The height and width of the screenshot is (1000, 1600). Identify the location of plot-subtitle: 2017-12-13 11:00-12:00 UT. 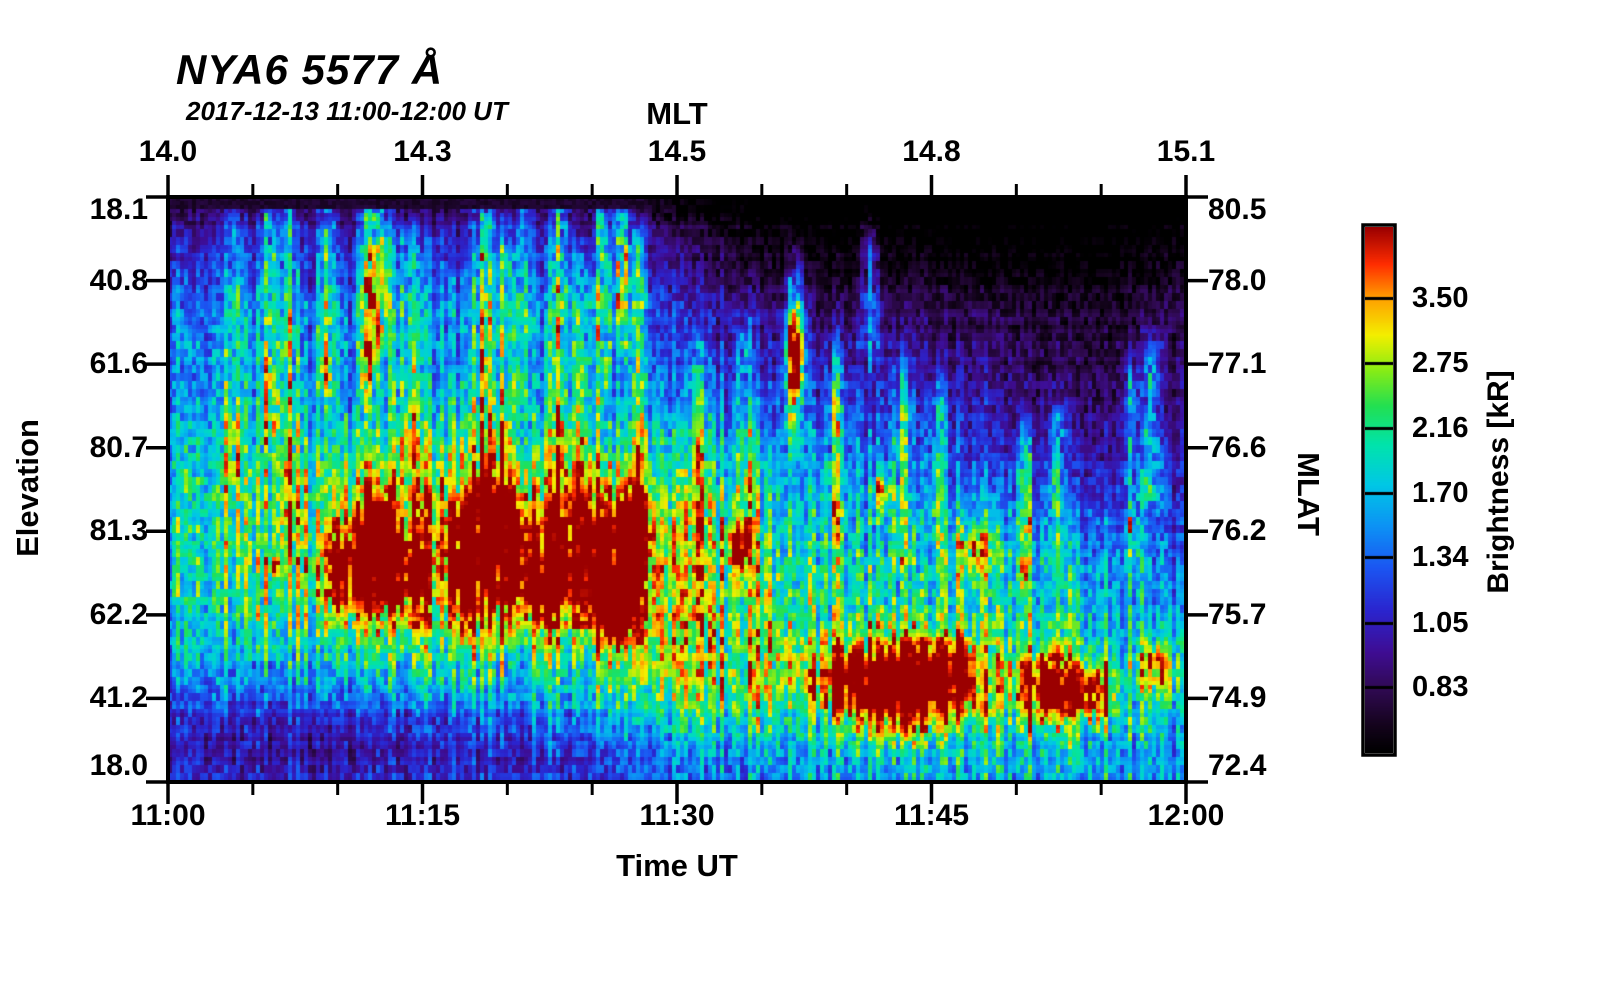
(347, 111).